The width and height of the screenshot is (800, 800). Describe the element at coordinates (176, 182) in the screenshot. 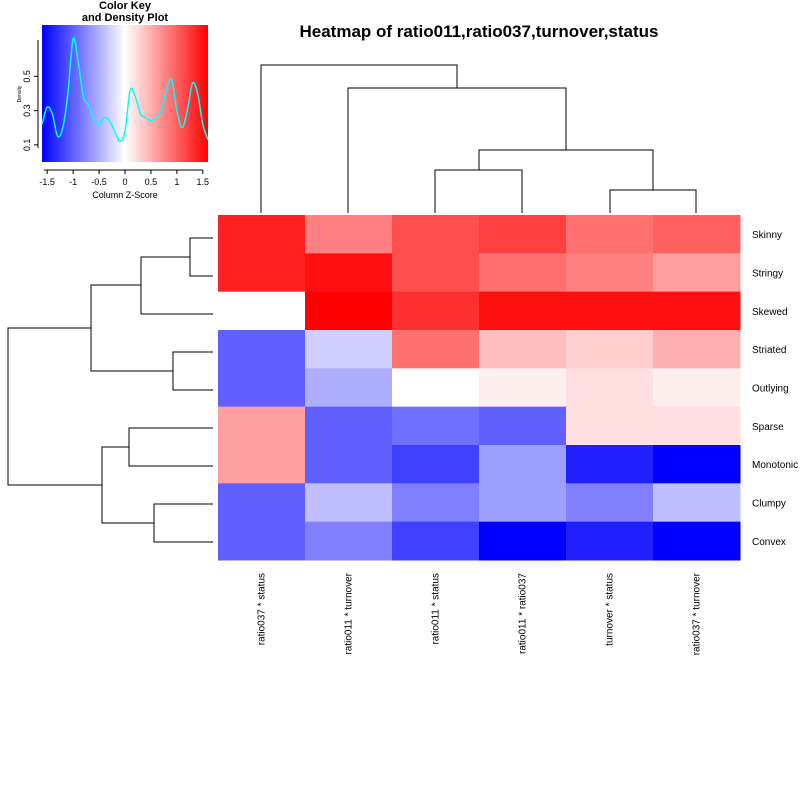

I see `key-x-tick: 1` at that location.